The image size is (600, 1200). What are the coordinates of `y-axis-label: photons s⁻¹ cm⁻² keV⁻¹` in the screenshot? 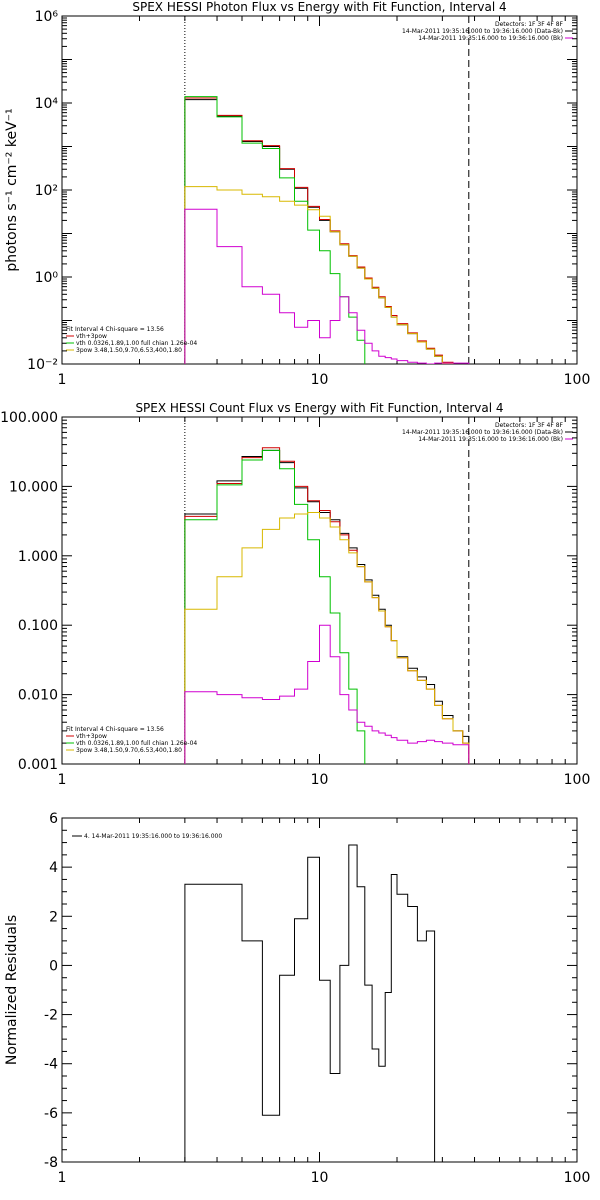 It's located at (12, 189).